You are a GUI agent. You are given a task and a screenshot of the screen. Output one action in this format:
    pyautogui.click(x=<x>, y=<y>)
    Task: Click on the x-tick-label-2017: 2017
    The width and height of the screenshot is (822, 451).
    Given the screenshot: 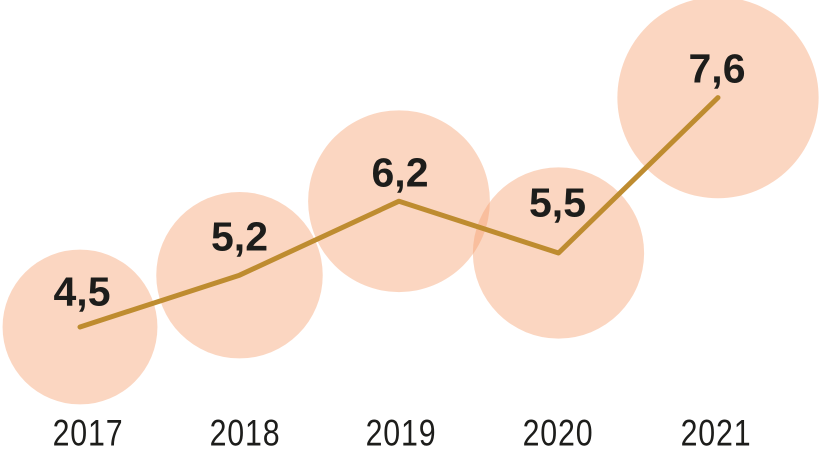 What is the action you would take?
    pyautogui.click(x=88, y=431)
    